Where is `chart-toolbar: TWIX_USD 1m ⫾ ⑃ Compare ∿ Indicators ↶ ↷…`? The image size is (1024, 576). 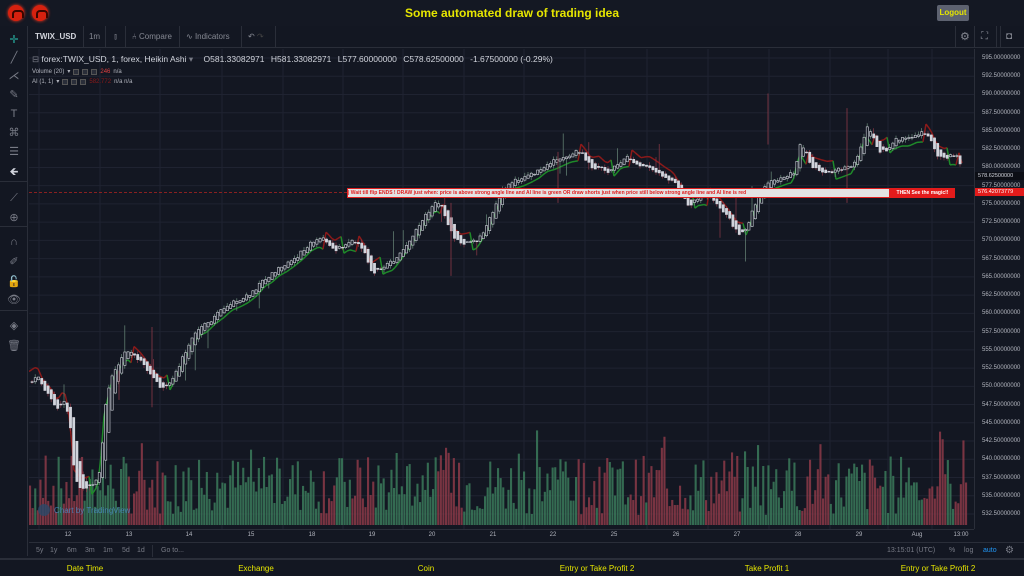 chart-toolbar: TWIX_USD 1m ⫾ ⑃ Compare ∿ Indicators ↶ ↷… is located at coordinates (512, 37).